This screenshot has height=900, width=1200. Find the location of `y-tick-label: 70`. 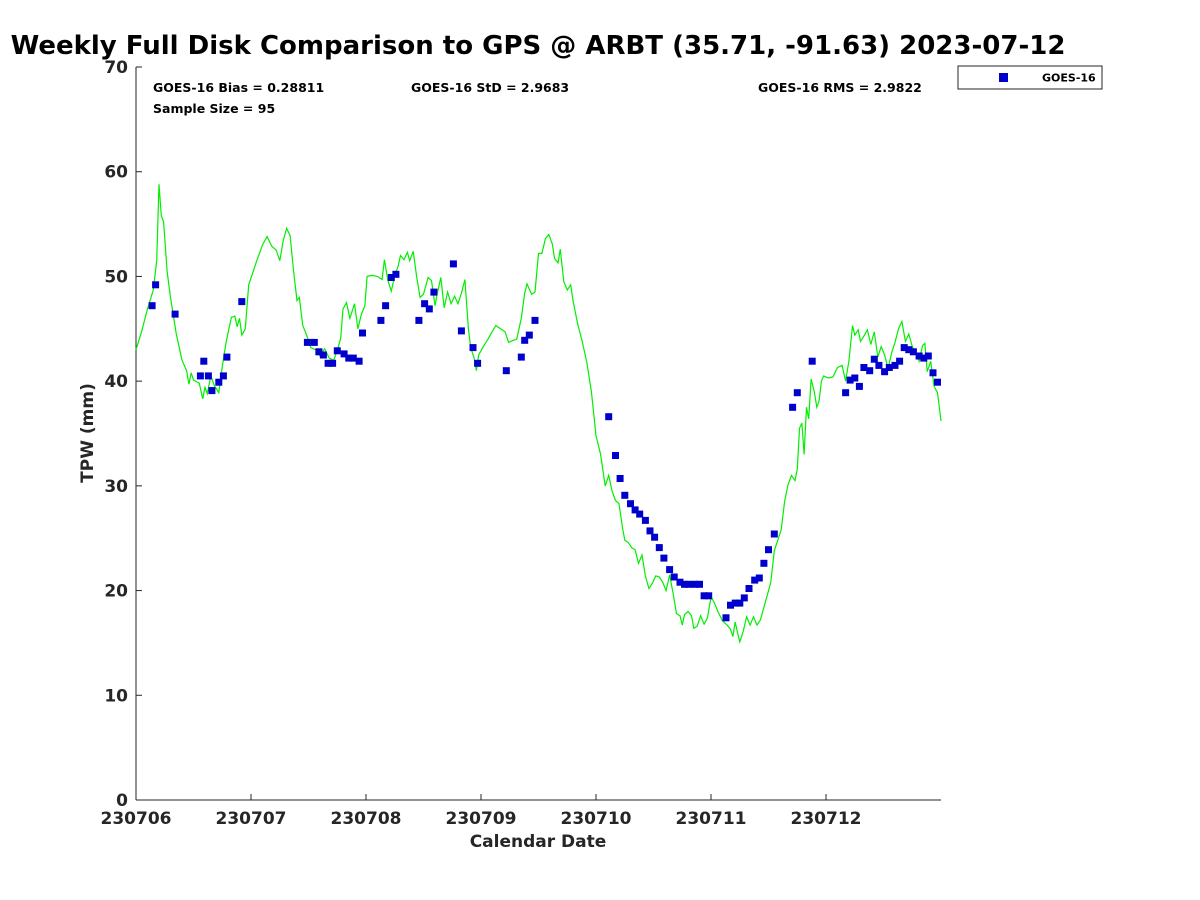

y-tick-label: 70 is located at coordinates (116, 68).